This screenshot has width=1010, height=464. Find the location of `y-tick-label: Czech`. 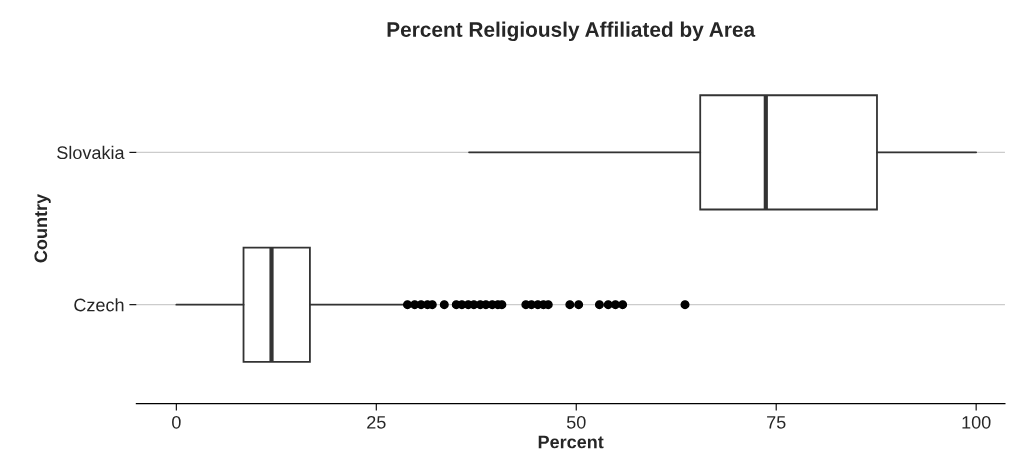

y-tick-label: Czech is located at coordinates (99, 305).